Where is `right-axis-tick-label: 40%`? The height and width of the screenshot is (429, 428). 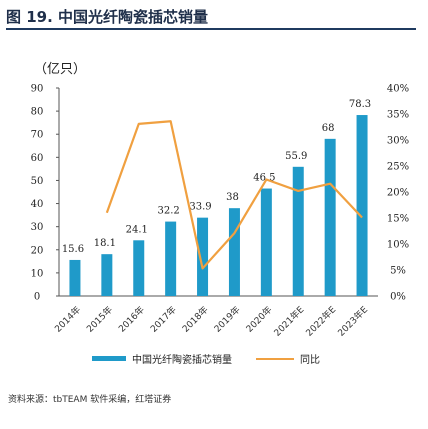 right-axis-tick-label: 40% is located at coordinates (398, 89).